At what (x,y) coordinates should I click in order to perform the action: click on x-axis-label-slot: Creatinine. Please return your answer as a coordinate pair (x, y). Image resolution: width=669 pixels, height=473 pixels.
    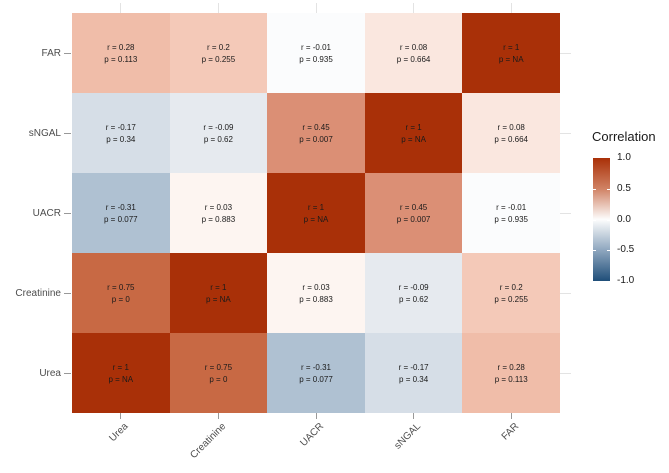
    Looking at the image, I should click on (219, 447).